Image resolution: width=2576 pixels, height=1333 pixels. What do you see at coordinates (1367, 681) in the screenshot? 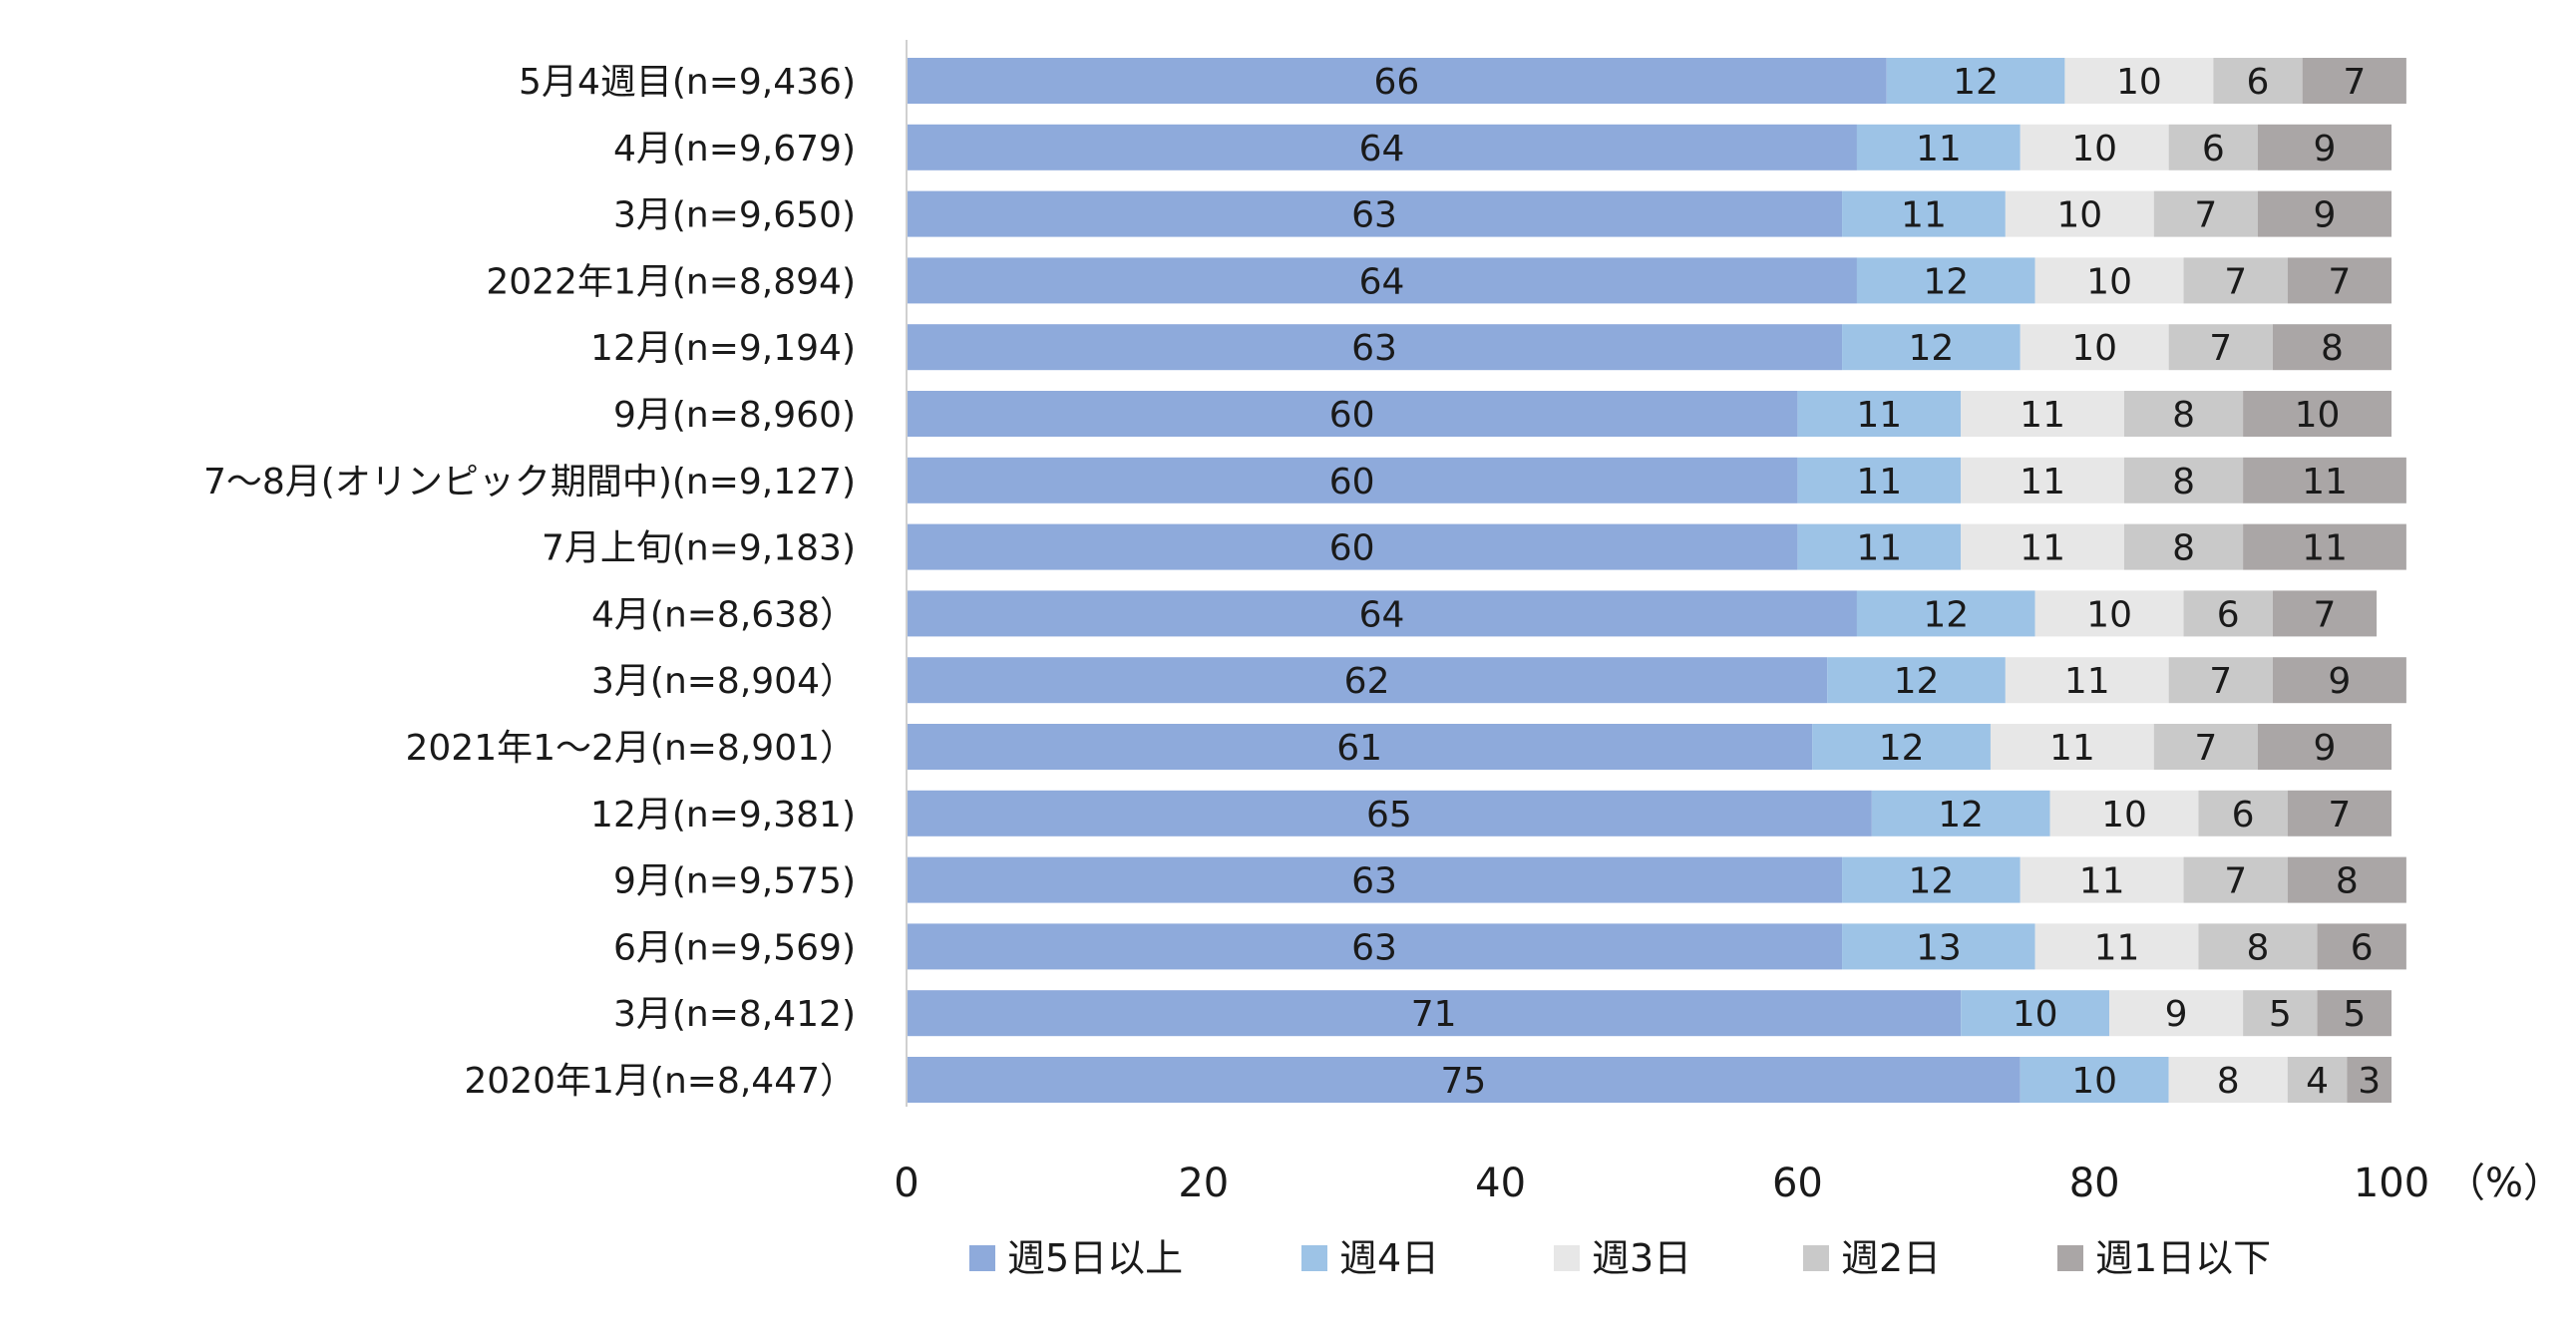
I see `data-label: 62` at bounding box center [1367, 681].